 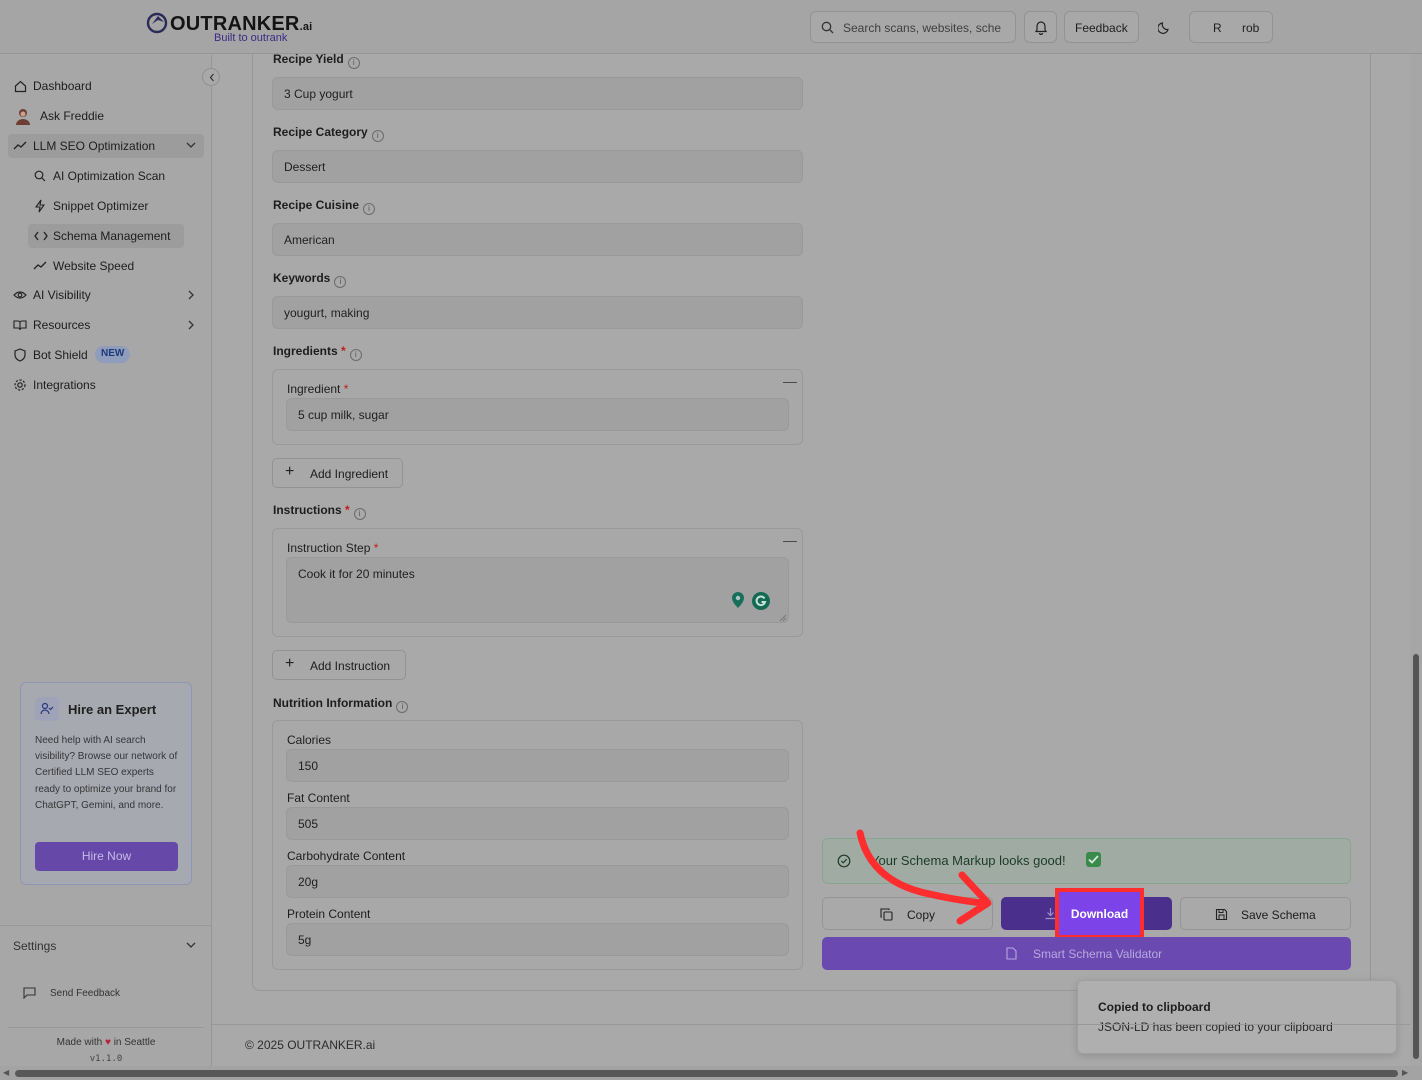 What do you see at coordinates (790, 381) in the screenshot?
I see `remove-ingredient-button: —` at bounding box center [790, 381].